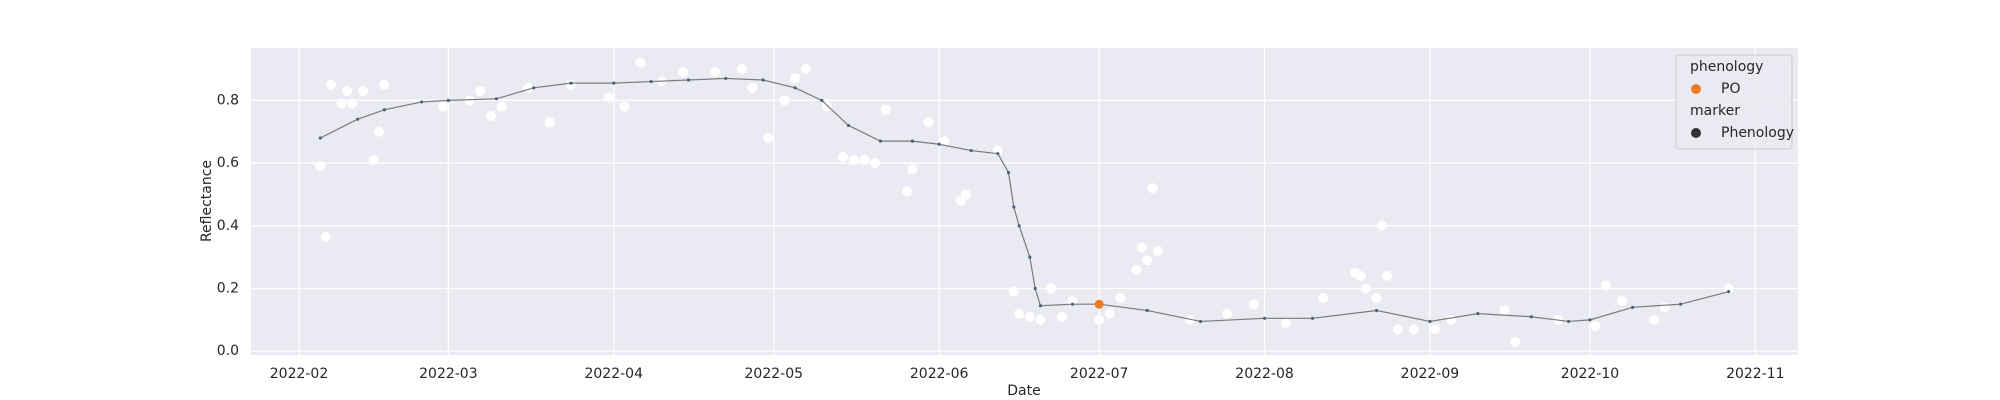  Describe the element at coordinates (1023, 391) in the screenshot. I see `x-axis-label: Date` at that location.